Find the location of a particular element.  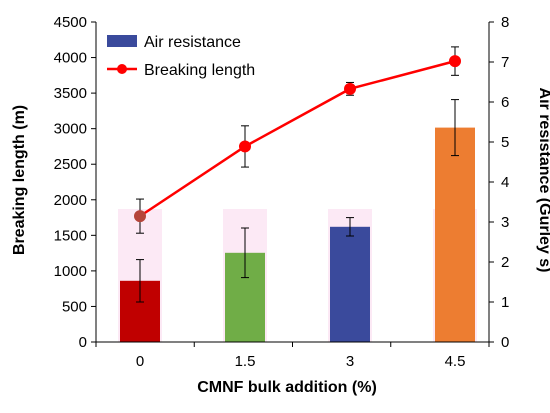

legend-label-breaking-length: Breaking length is located at coordinates (199, 70).